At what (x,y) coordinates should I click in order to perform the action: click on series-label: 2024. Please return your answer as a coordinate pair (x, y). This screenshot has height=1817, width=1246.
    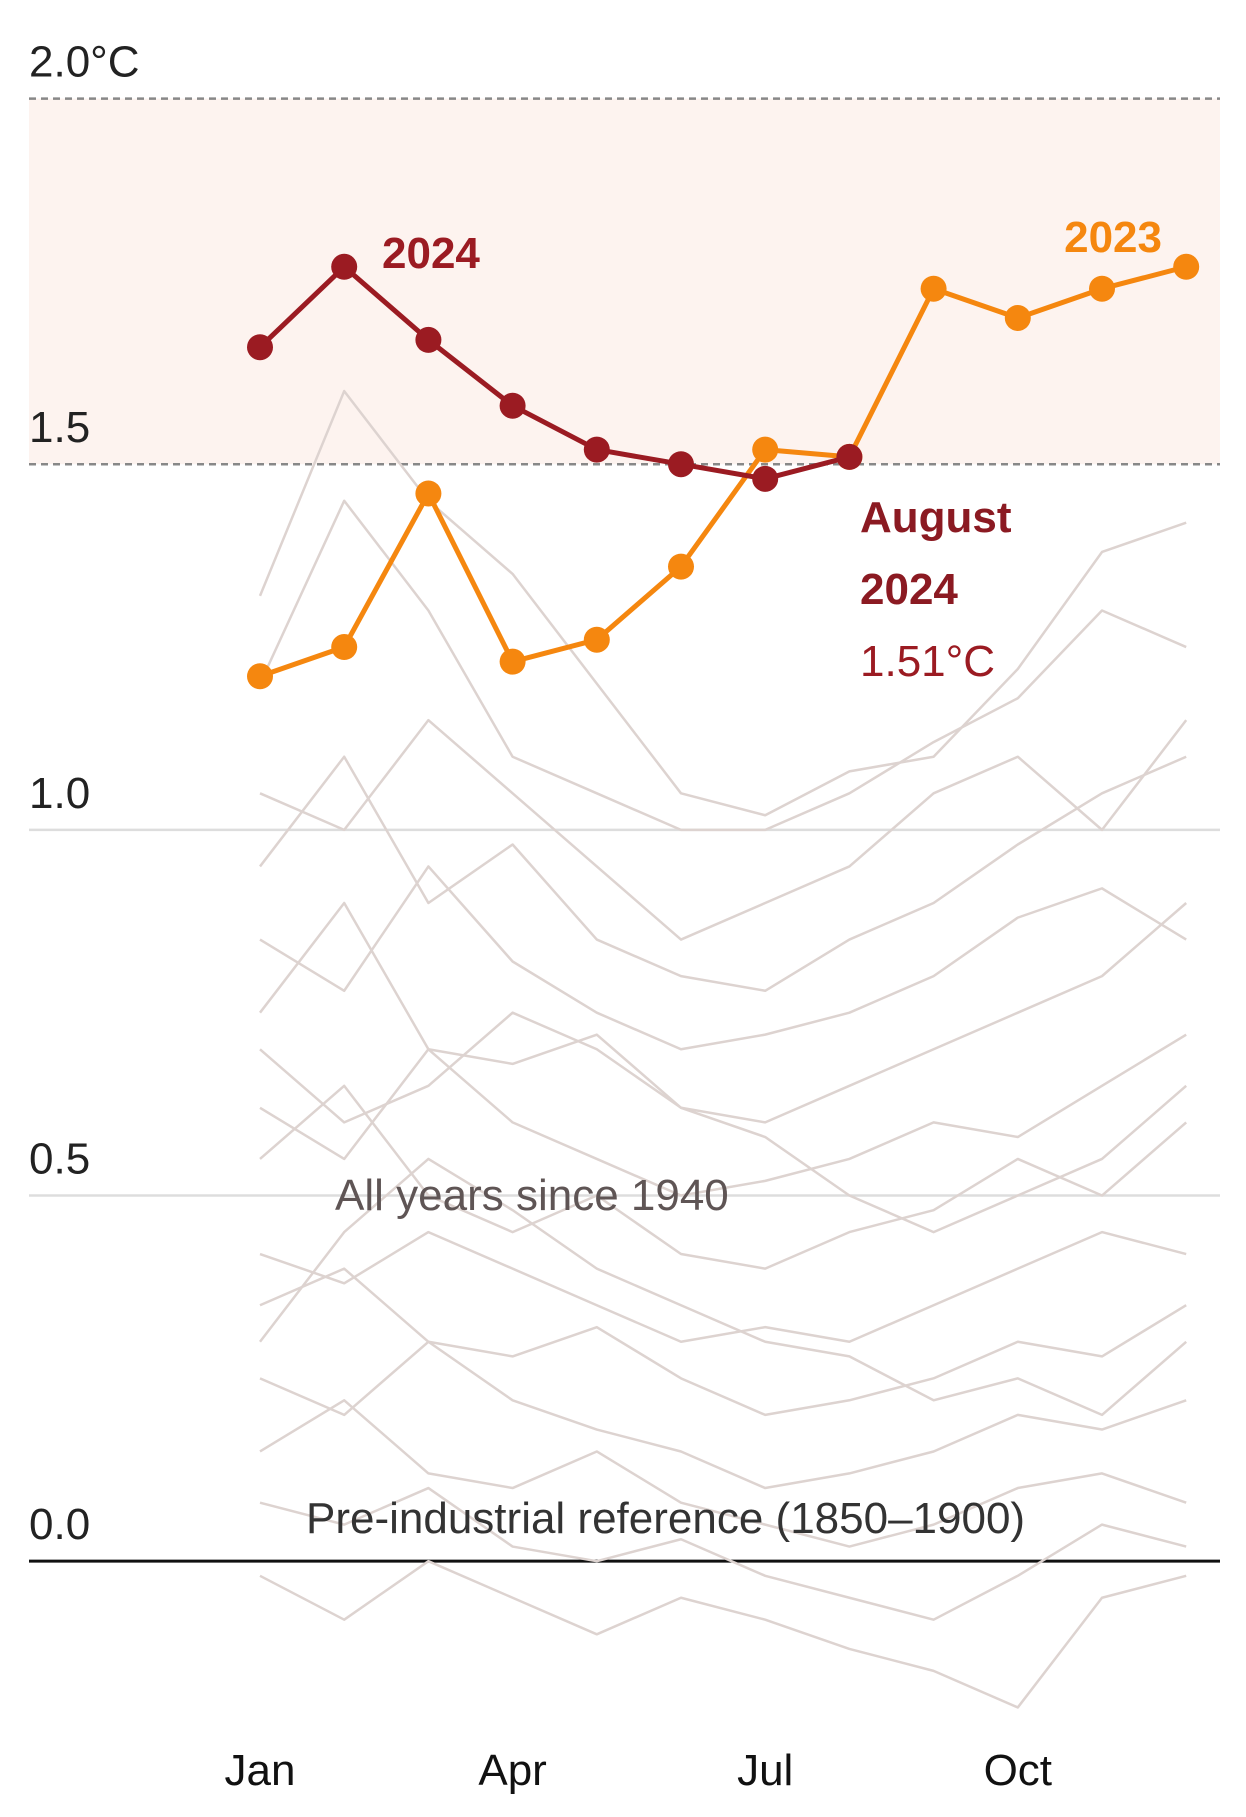
    Looking at the image, I should click on (431, 253).